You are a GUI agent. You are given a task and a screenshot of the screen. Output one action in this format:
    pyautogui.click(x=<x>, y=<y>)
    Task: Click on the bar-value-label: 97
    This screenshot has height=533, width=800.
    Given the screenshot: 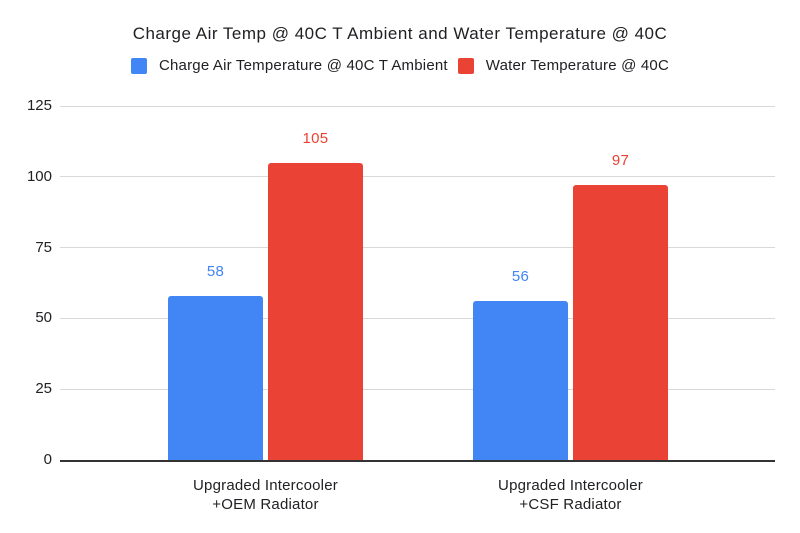 What is the action you would take?
    pyautogui.click(x=620, y=161)
    